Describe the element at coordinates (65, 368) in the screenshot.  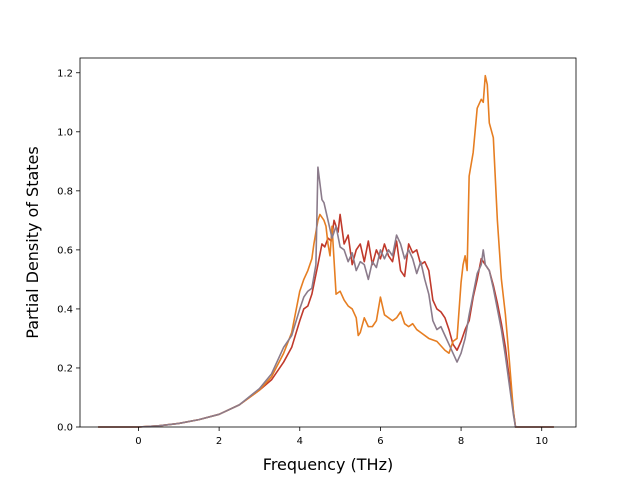
I see `y-tick-label: 0.2` at that location.